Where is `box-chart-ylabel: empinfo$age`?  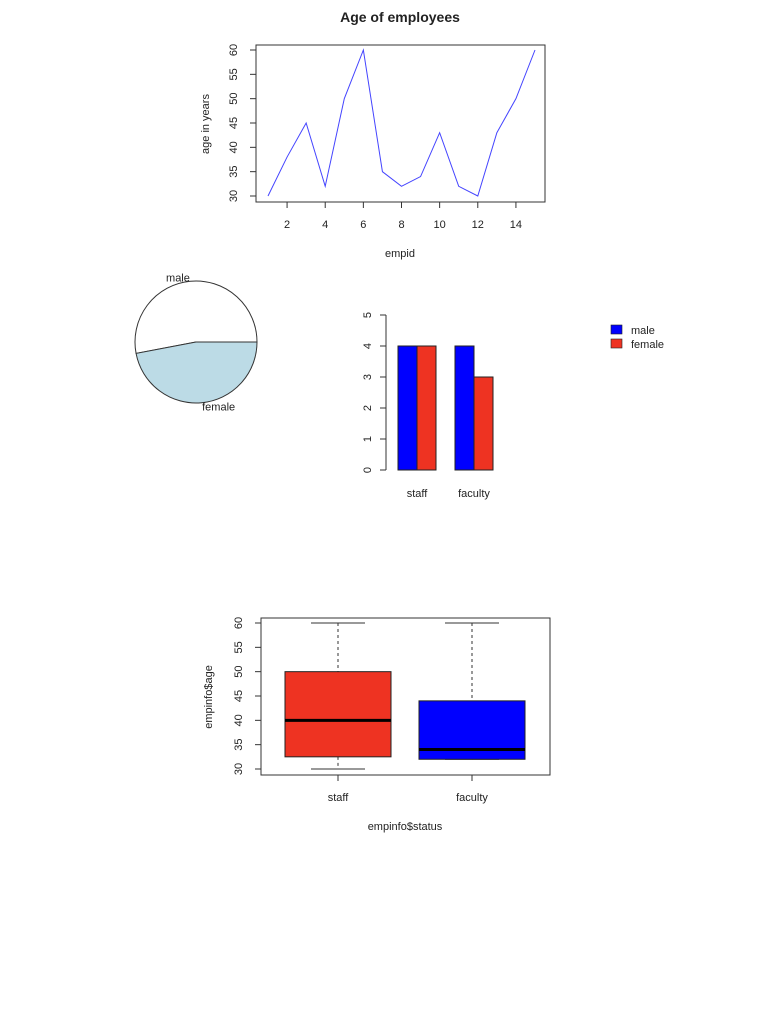
box-chart-ylabel: empinfo$age is located at coordinates (209, 697).